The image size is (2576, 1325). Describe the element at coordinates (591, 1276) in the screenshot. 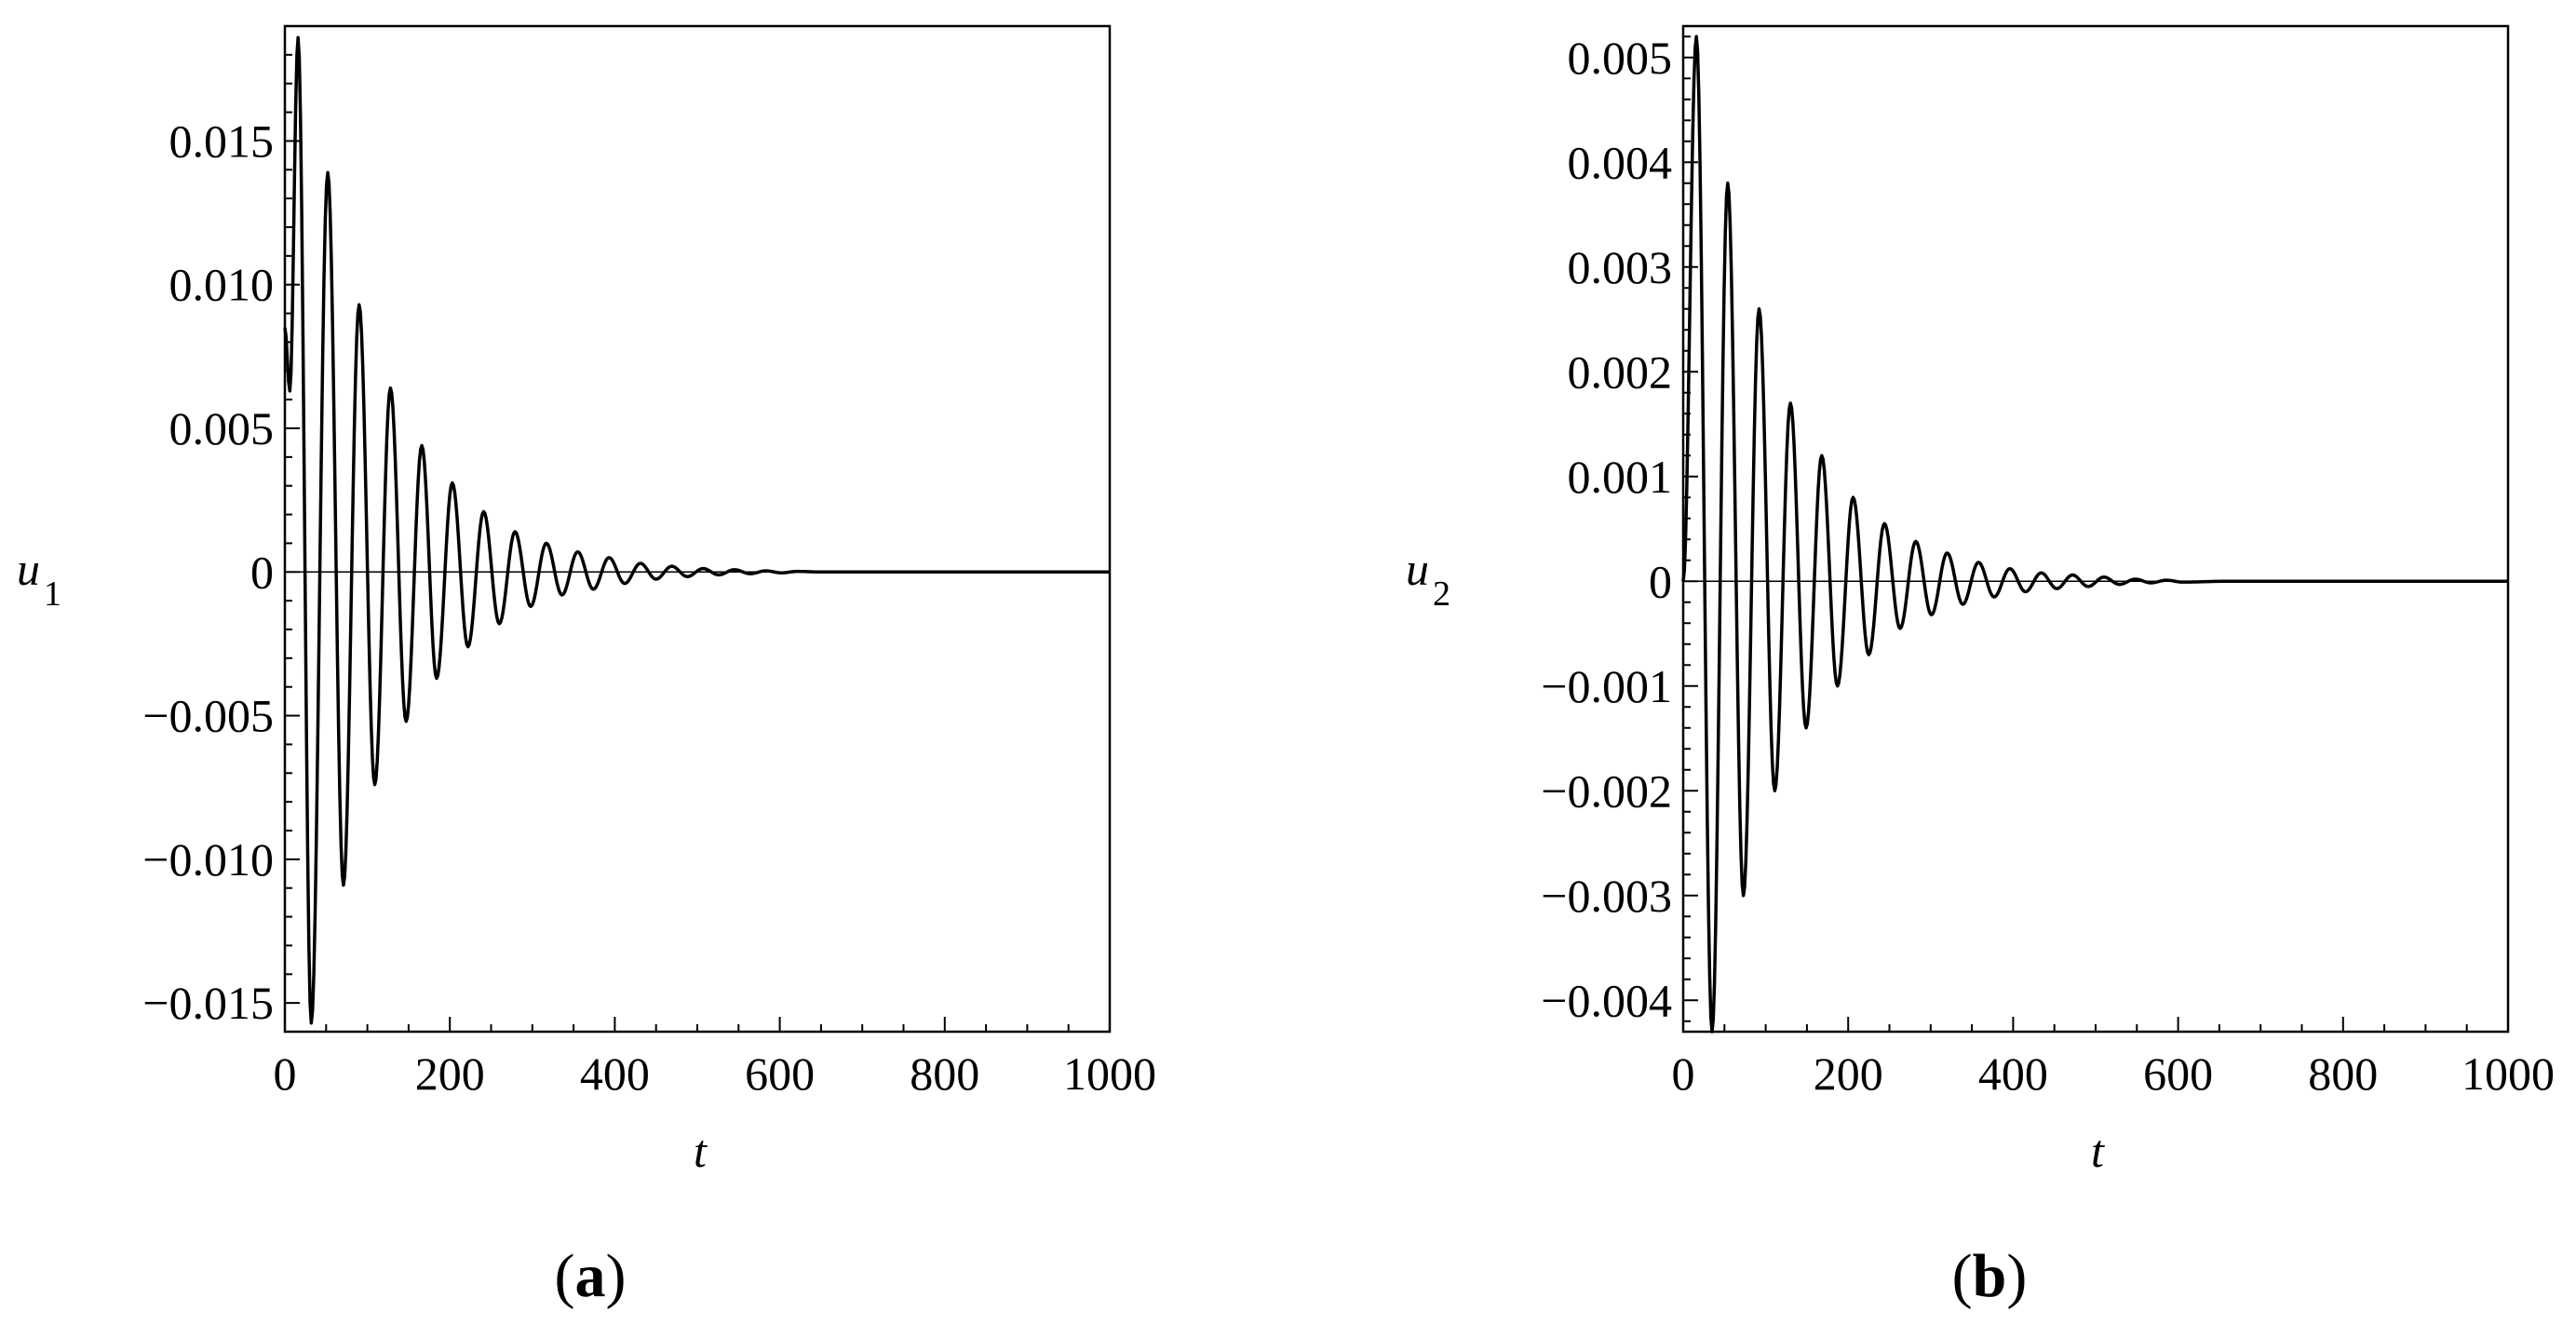

I see `panel-label: (a)` at that location.